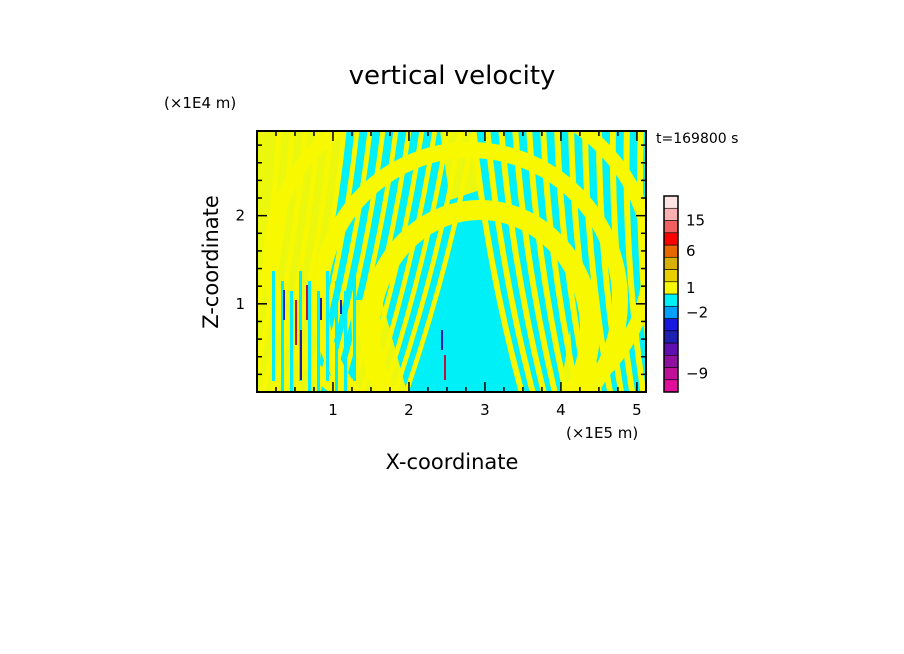  What do you see at coordinates (602, 433) in the screenshot?
I see `x-scale-label: (×1E5 m)` at bounding box center [602, 433].